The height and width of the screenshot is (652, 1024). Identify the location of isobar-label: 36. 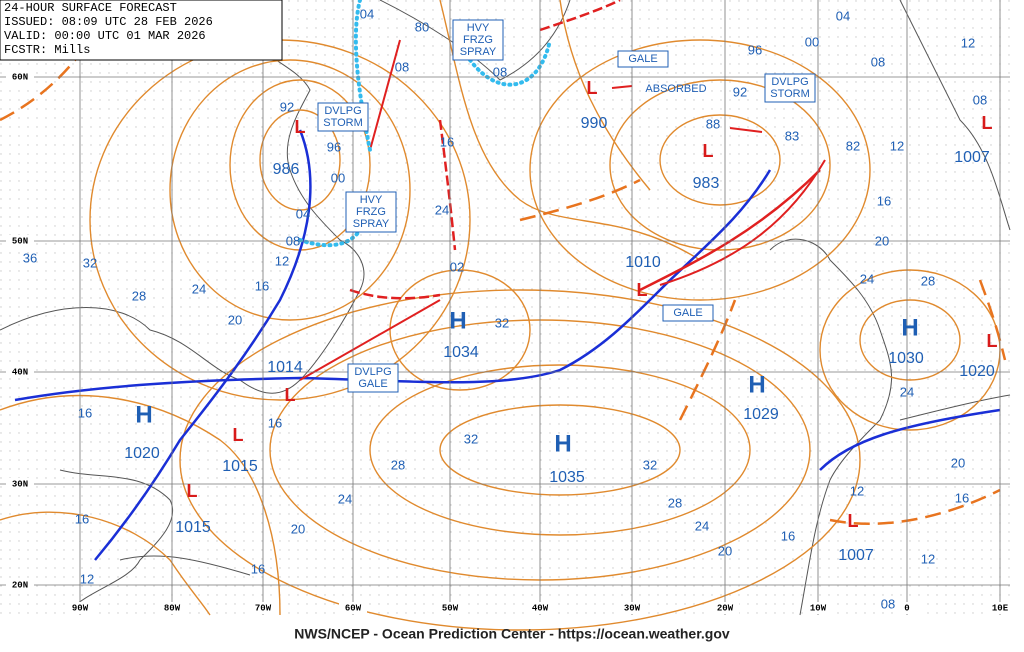
(30, 257).